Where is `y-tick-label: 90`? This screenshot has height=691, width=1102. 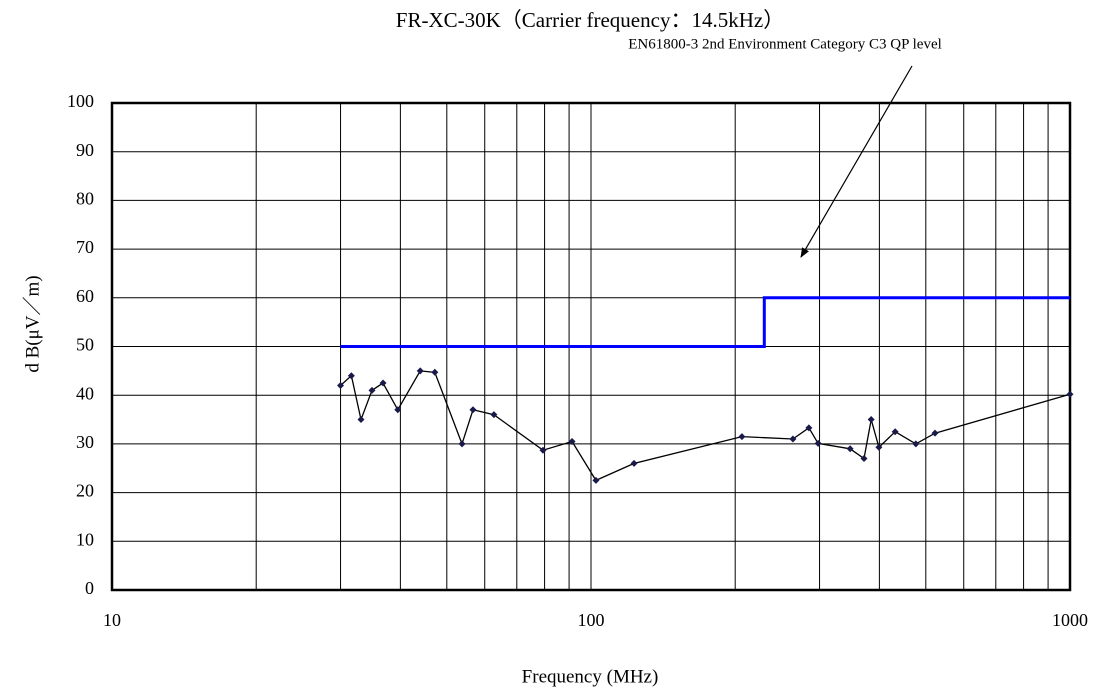
y-tick-label: 90 is located at coordinates (85, 150).